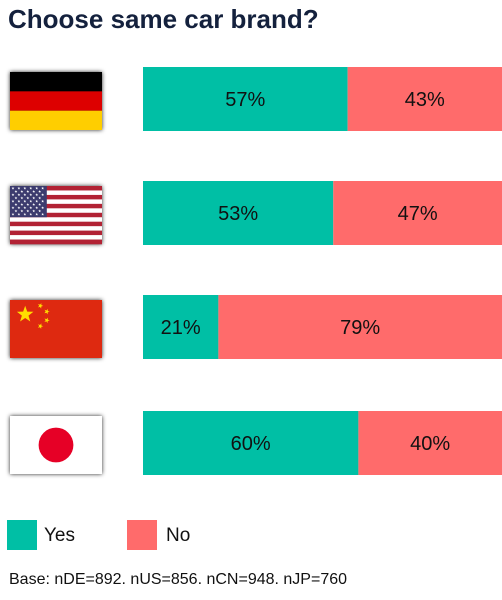 This screenshot has width=502, height=600. I want to click on bar-no-japan, so click(430, 443).